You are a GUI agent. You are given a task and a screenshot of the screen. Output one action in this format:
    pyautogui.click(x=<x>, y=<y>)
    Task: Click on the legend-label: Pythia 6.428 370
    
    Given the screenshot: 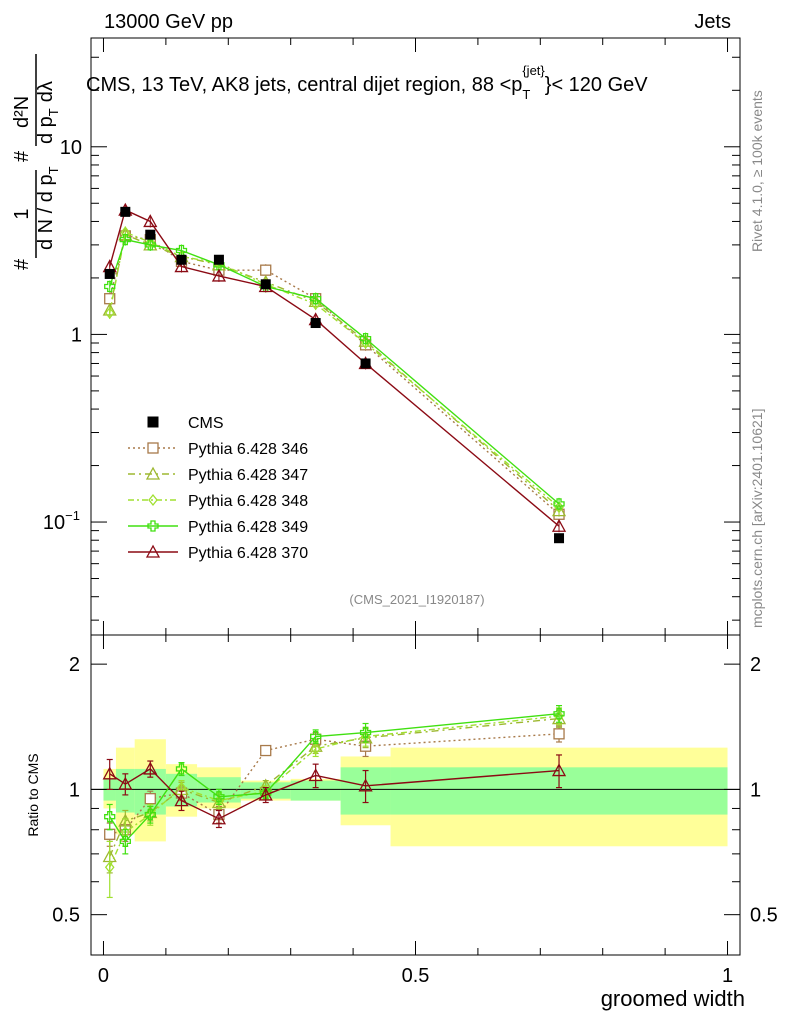 What is the action you would take?
    pyautogui.click(x=248, y=553)
    